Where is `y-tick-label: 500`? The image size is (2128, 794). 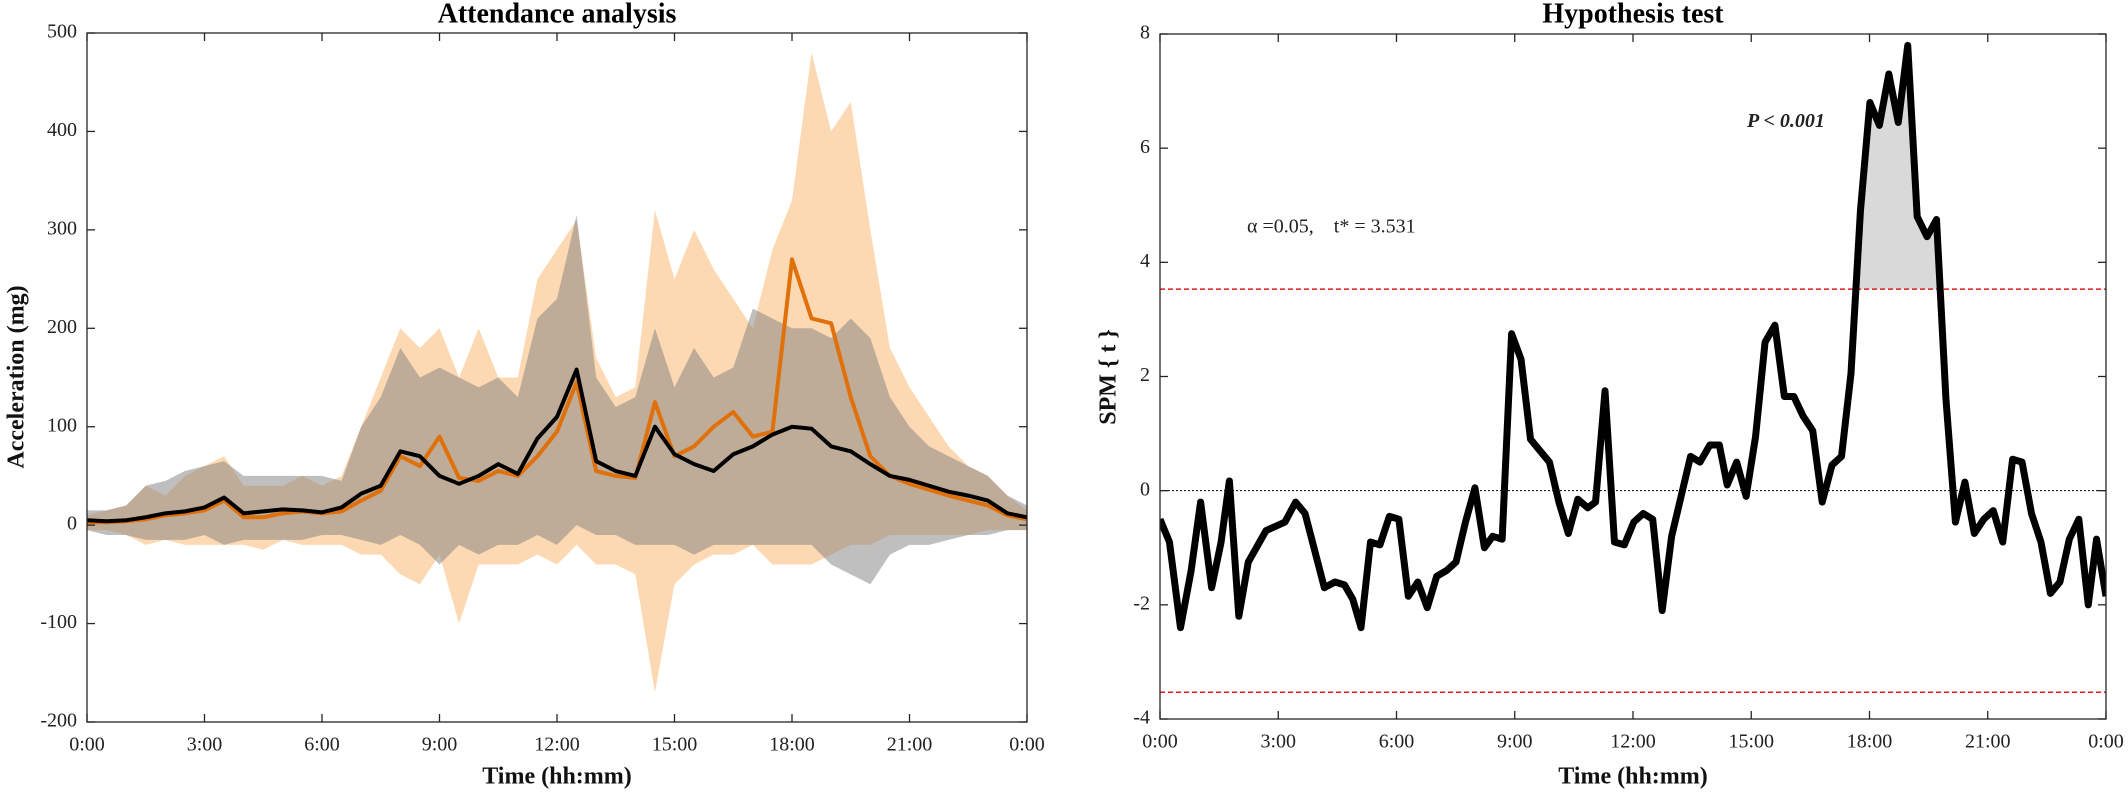 y-tick-label: 500 is located at coordinates (62, 32).